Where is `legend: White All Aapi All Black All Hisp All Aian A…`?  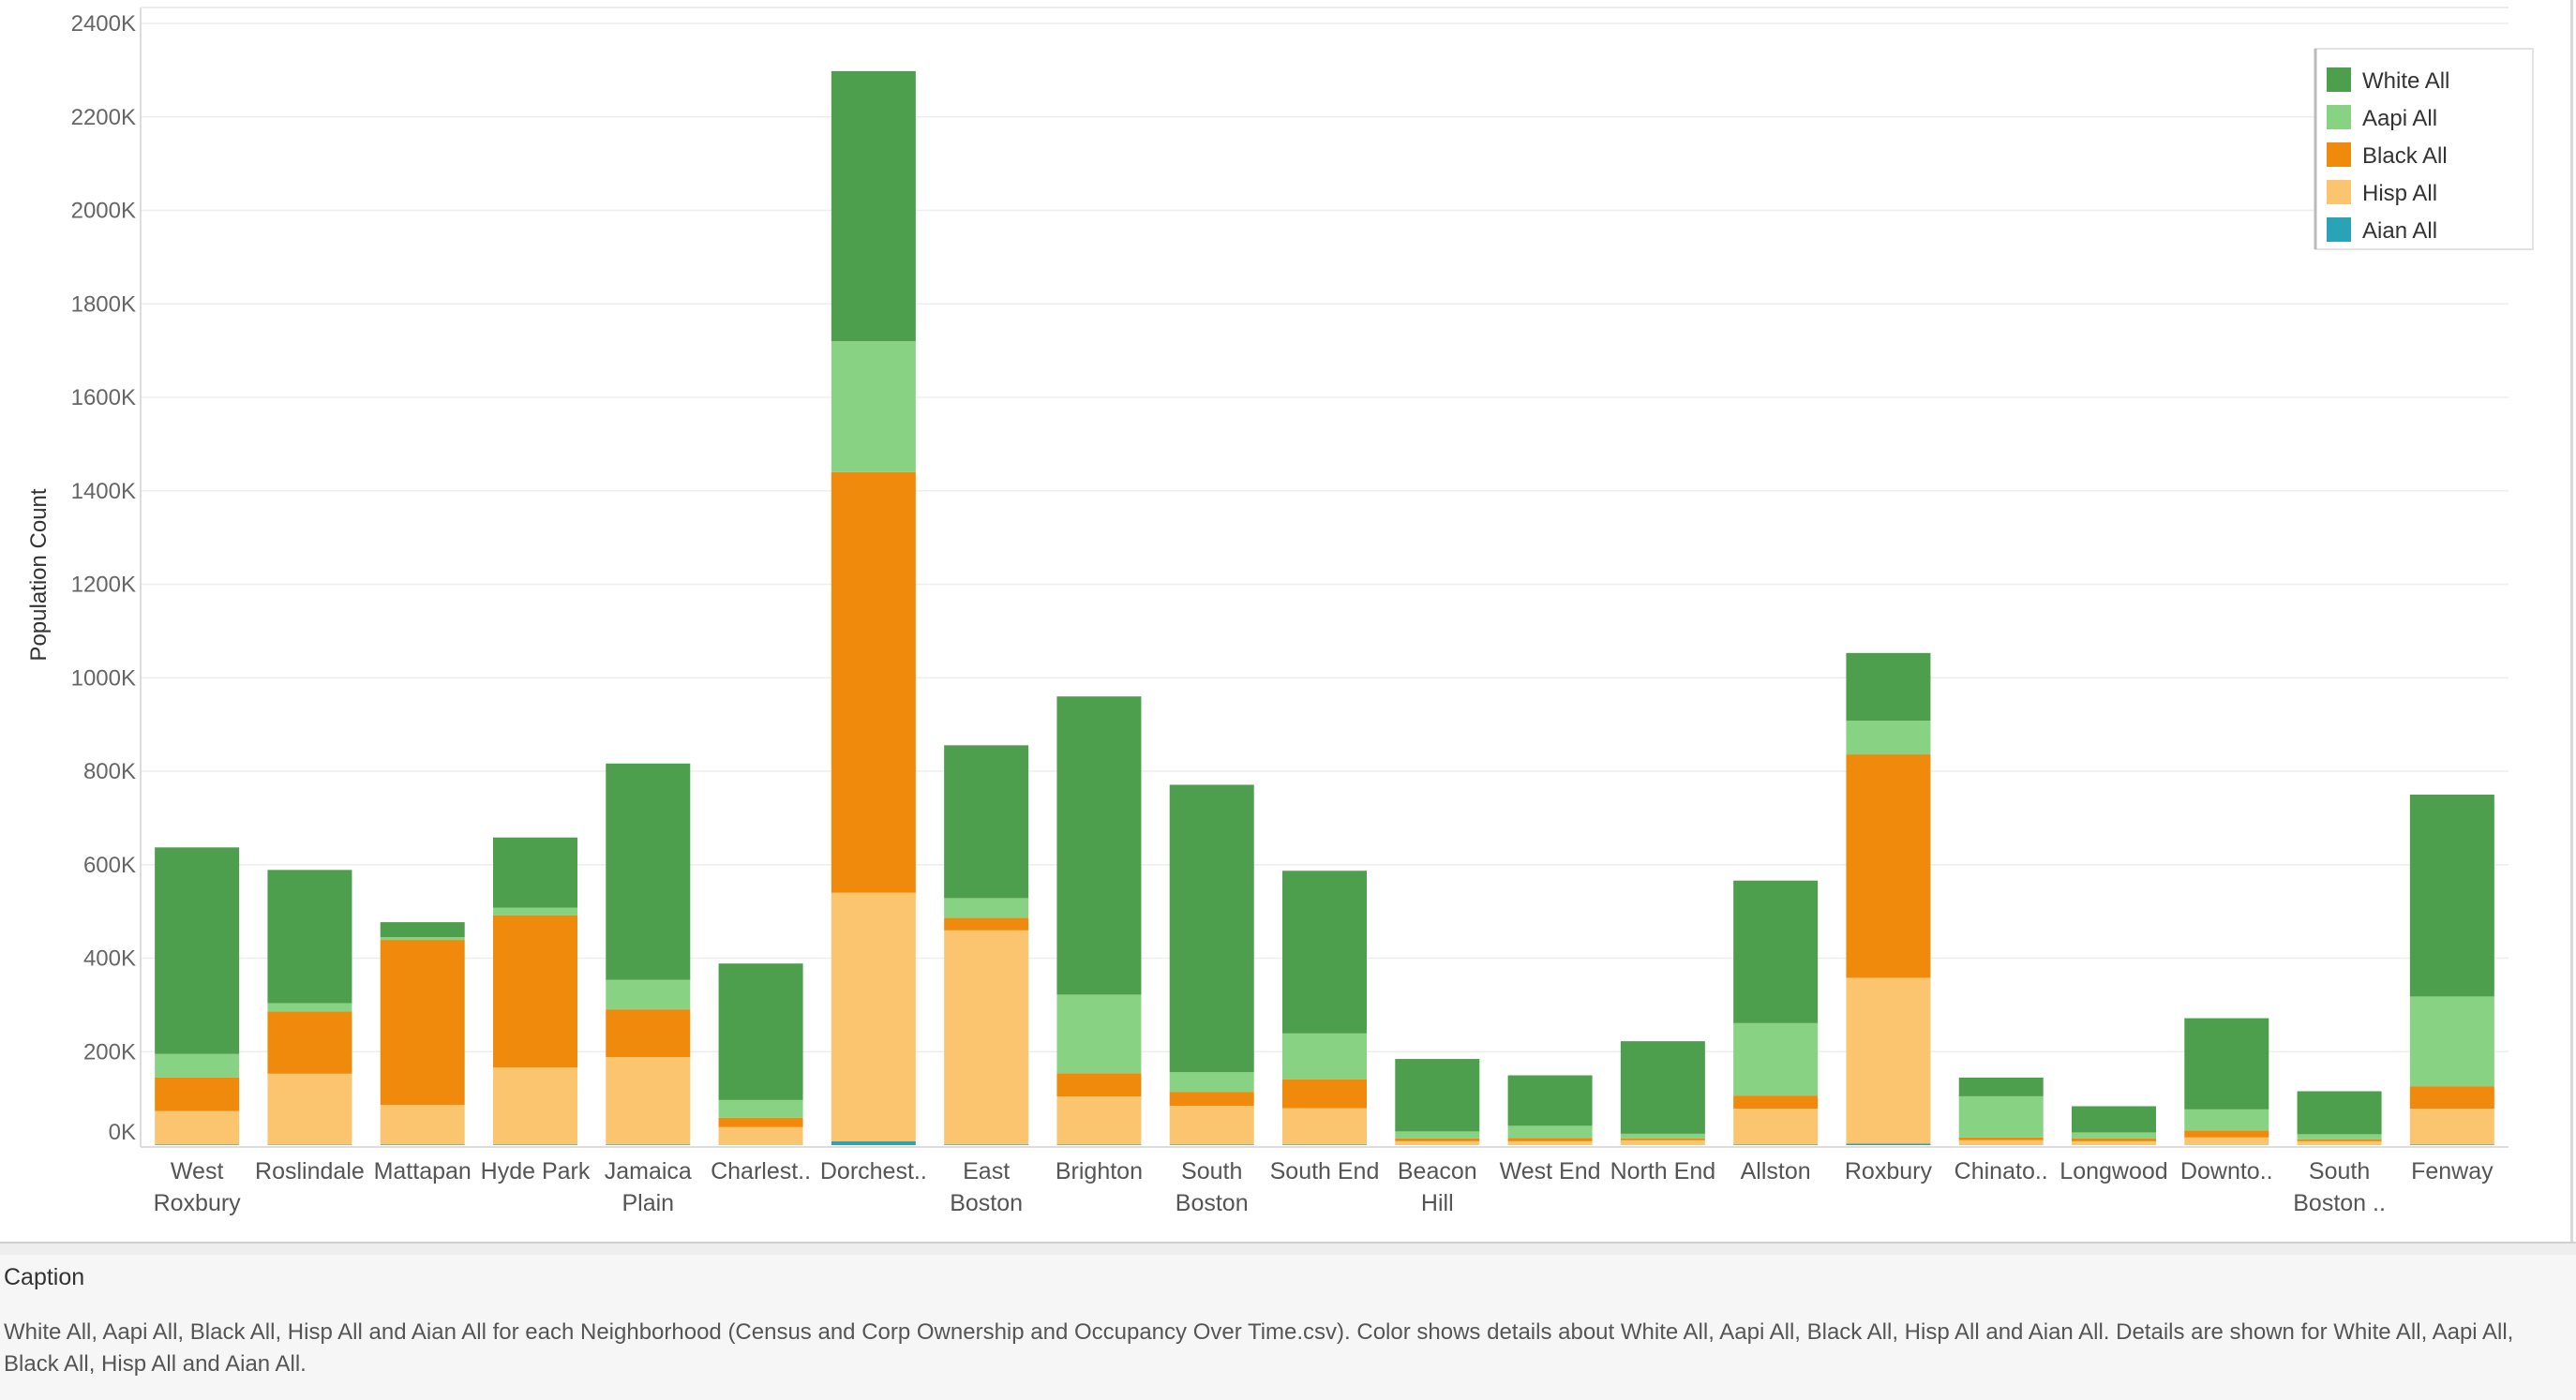
legend: White All Aapi All Black All Hisp All Aian A… is located at coordinates (2424, 149).